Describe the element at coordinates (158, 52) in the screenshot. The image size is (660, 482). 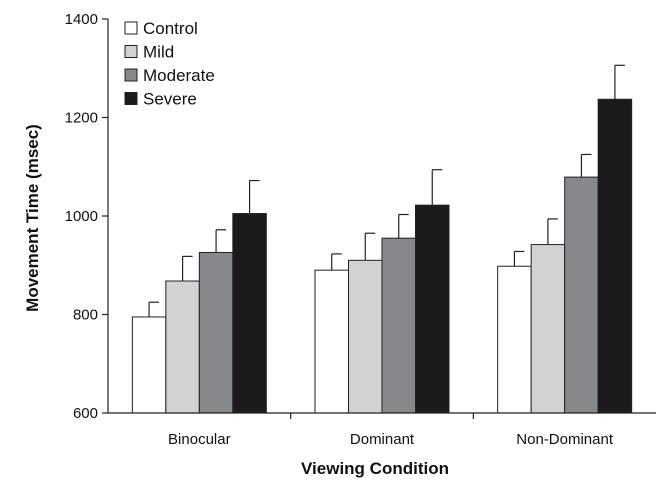
I see `legend-label-mild: Mild` at that location.